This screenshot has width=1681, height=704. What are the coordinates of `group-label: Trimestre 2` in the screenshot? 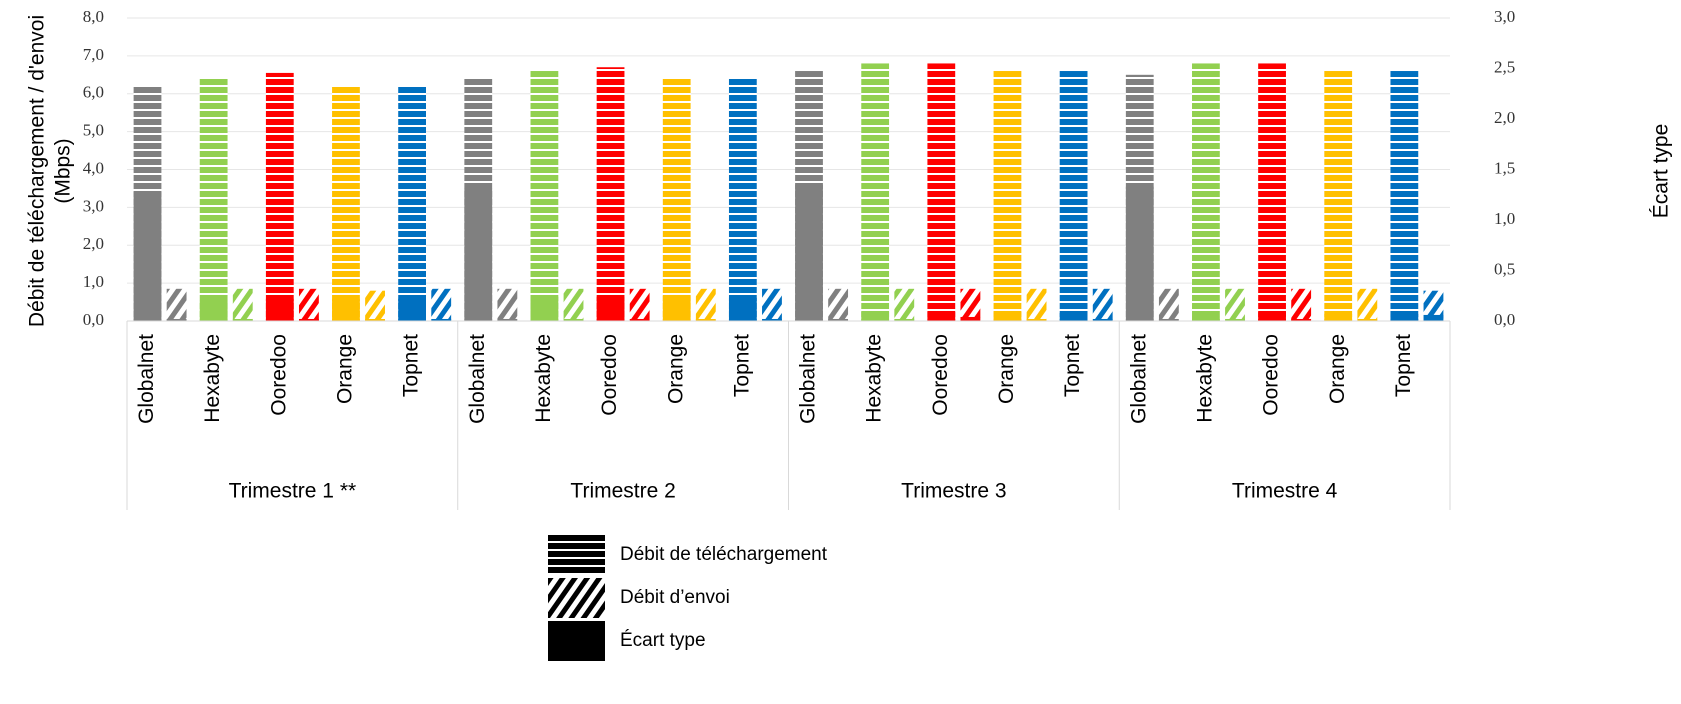 It's located at (622, 491).